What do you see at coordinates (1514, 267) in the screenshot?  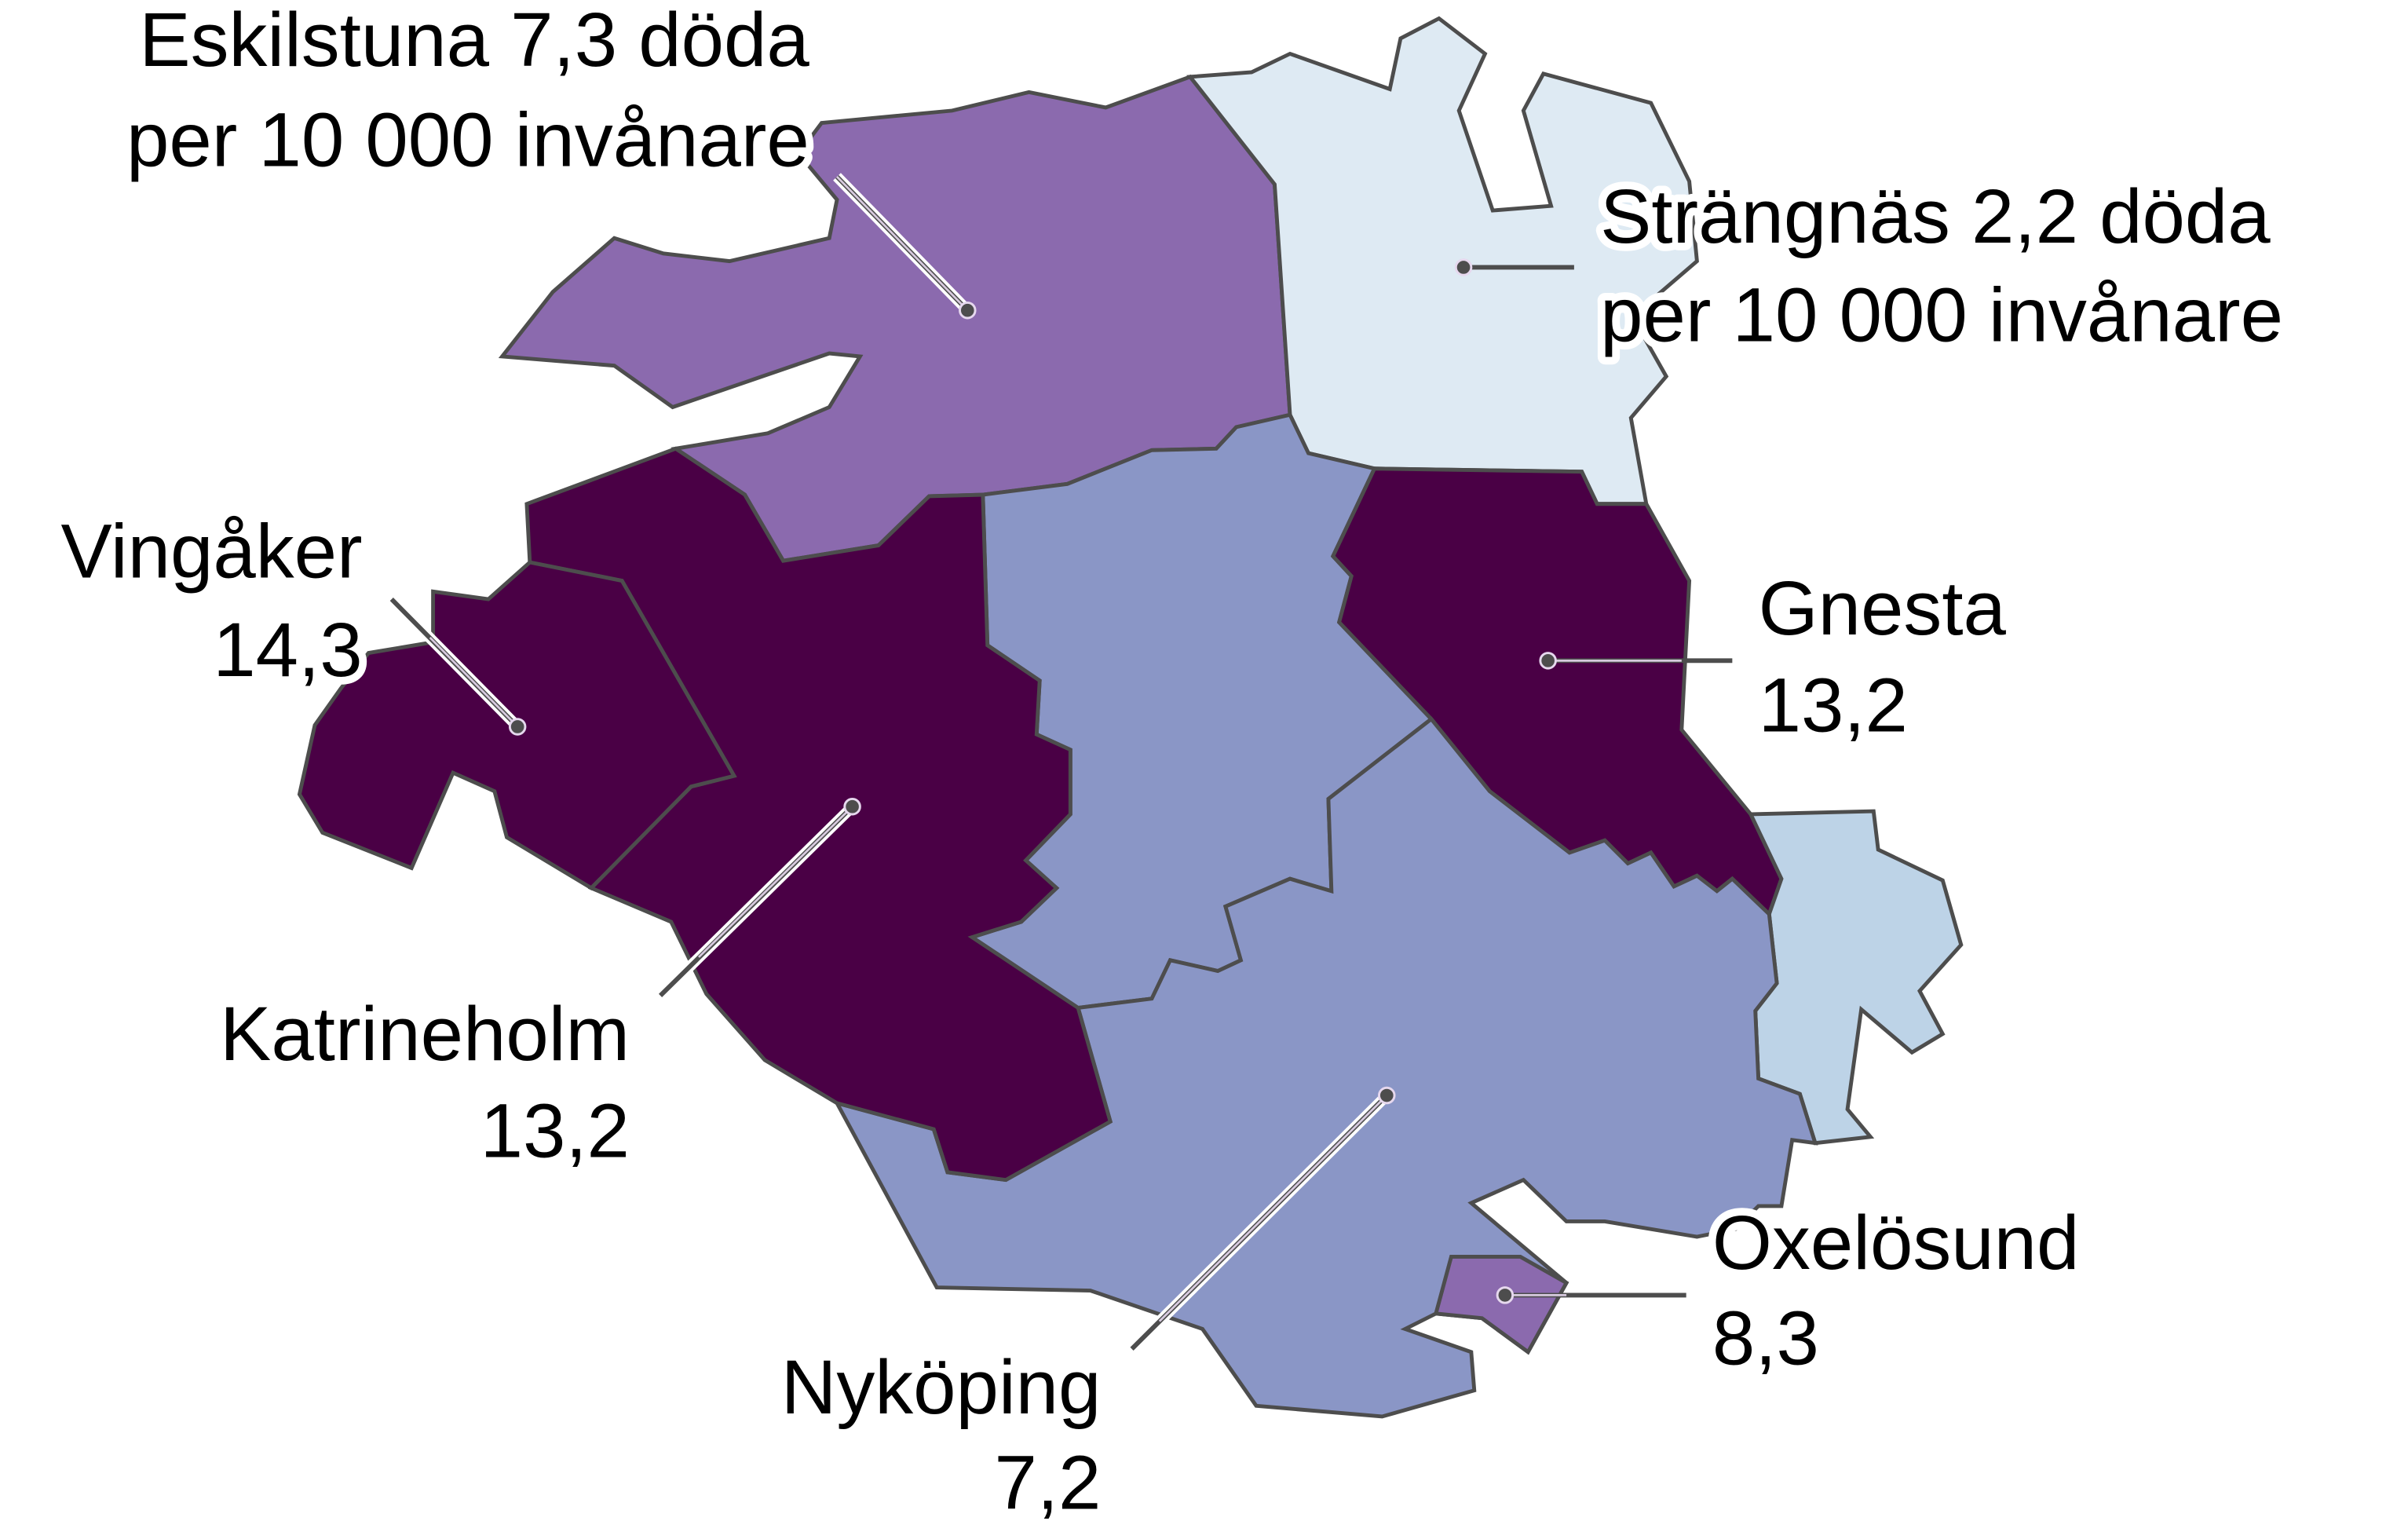 I see `leader-strangnas` at bounding box center [1514, 267].